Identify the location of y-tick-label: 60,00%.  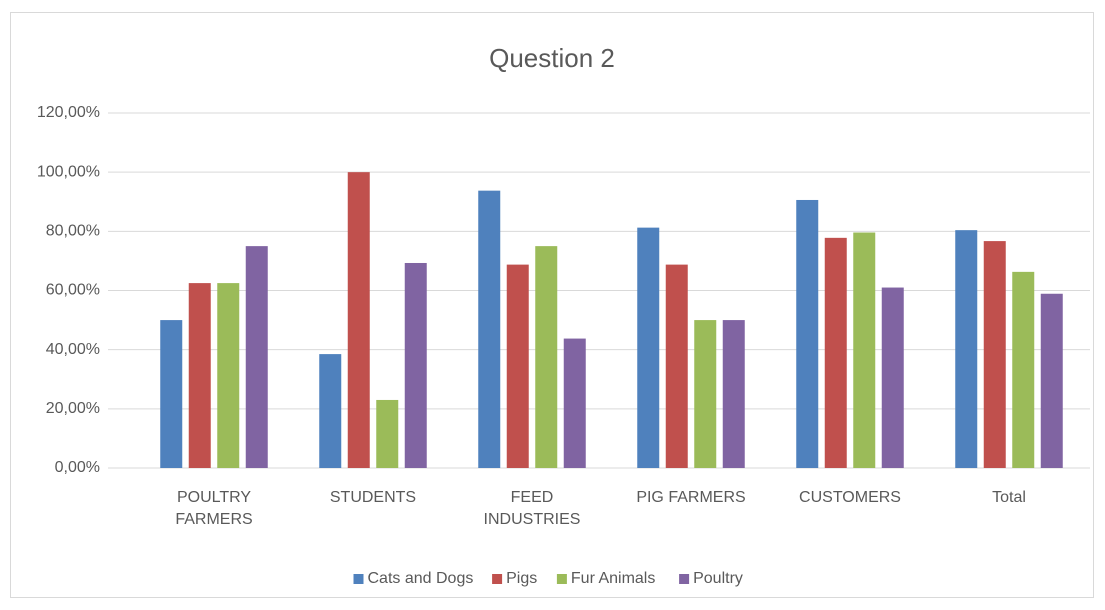
(73, 290).